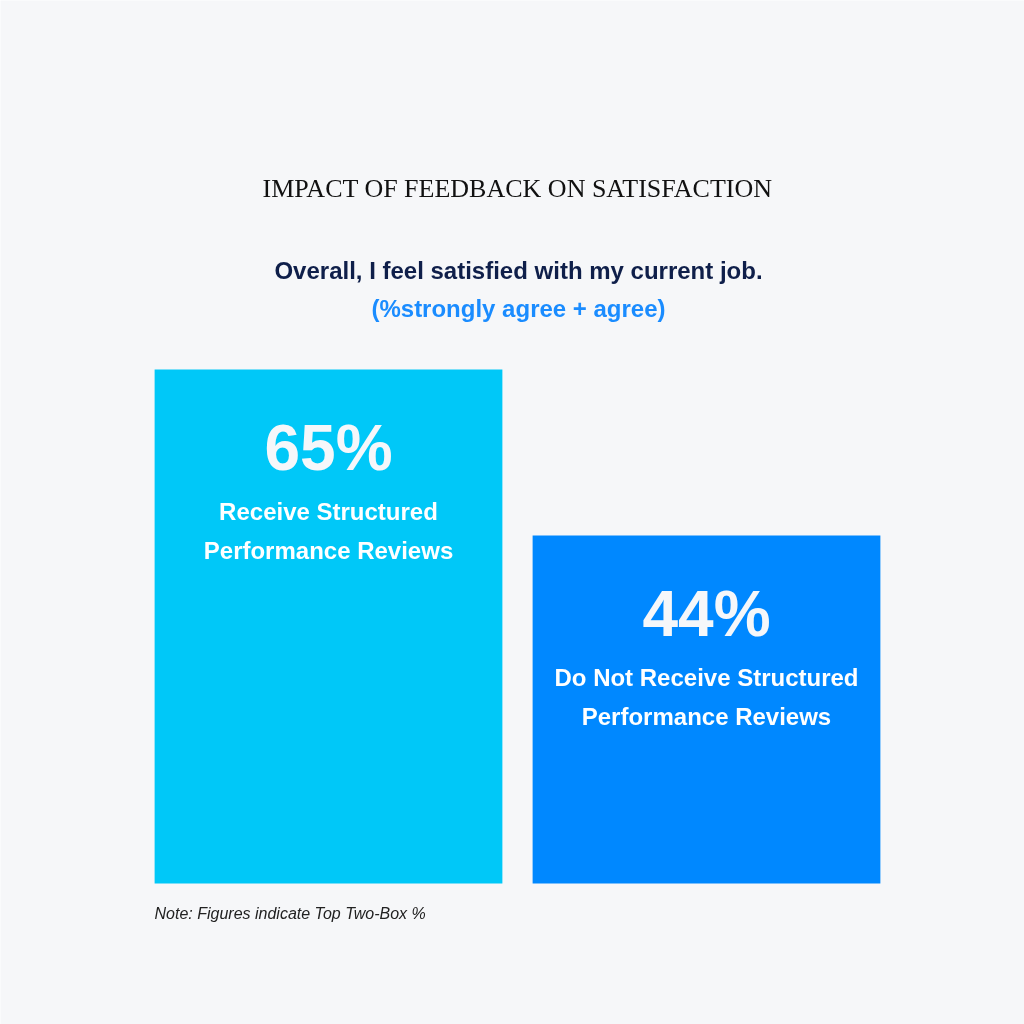 The image size is (1024, 1024). What do you see at coordinates (518, 289) in the screenshot?
I see `chart-subtitle: Overall, I feel satisfied with my current job. (%strongly agree + agree)` at bounding box center [518, 289].